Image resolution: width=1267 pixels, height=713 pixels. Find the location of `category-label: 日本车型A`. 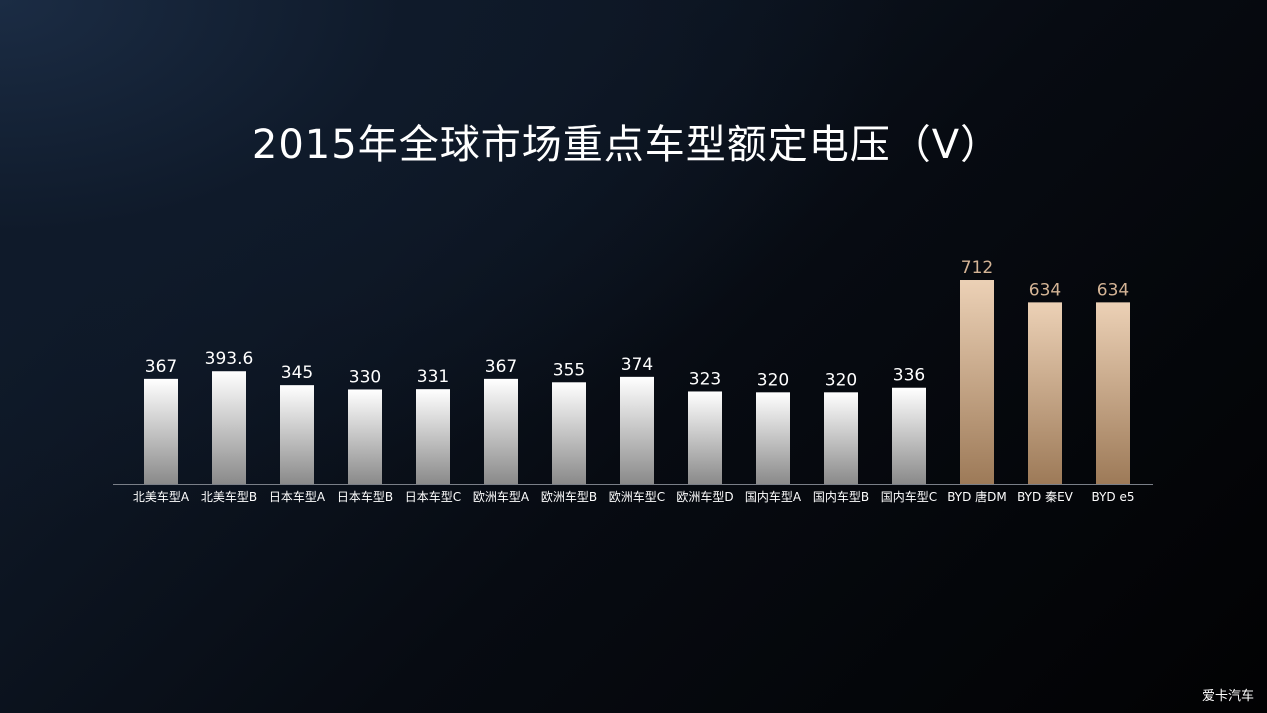

category-label: 日本车型A is located at coordinates (297, 496).